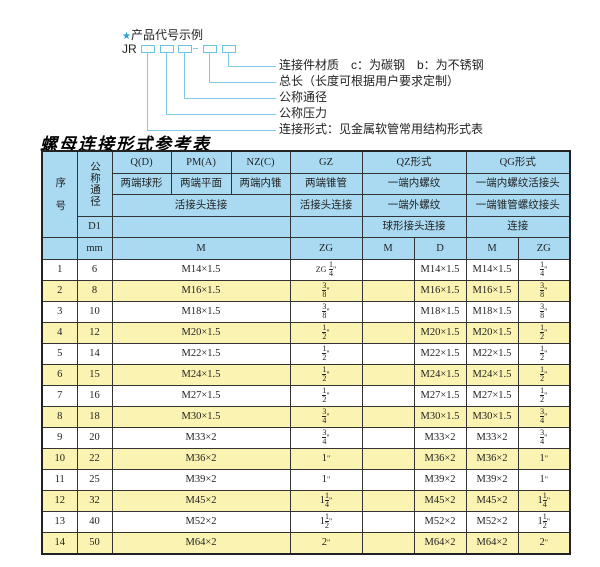 This screenshot has height=567, width=600. What do you see at coordinates (492, 437) in the screenshot?
I see `cell-qg-m: M33×2` at bounding box center [492, 437].